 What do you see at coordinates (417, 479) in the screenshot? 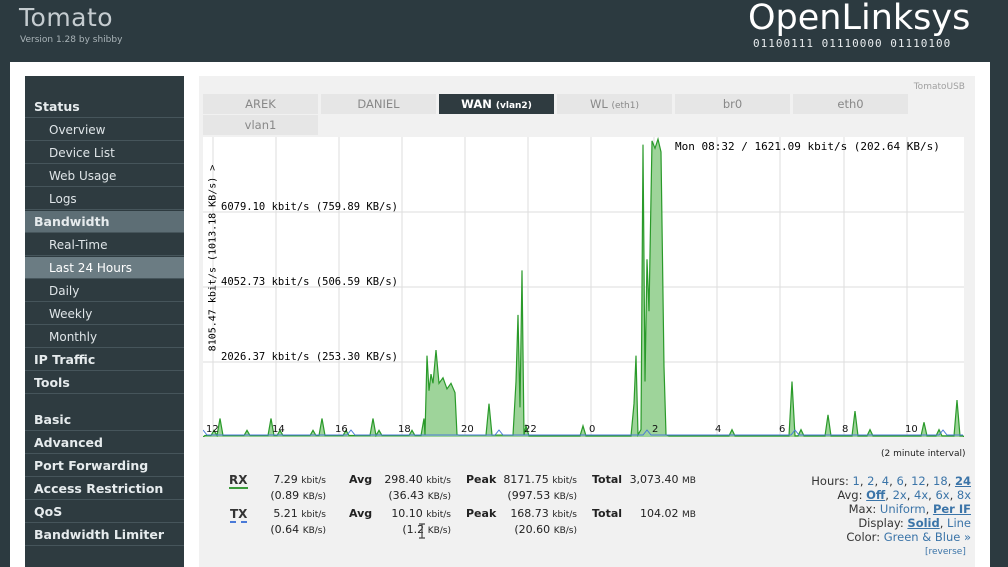
I see `rx-avg: 298.40 kbit/s` at bounding box center [417, 479].